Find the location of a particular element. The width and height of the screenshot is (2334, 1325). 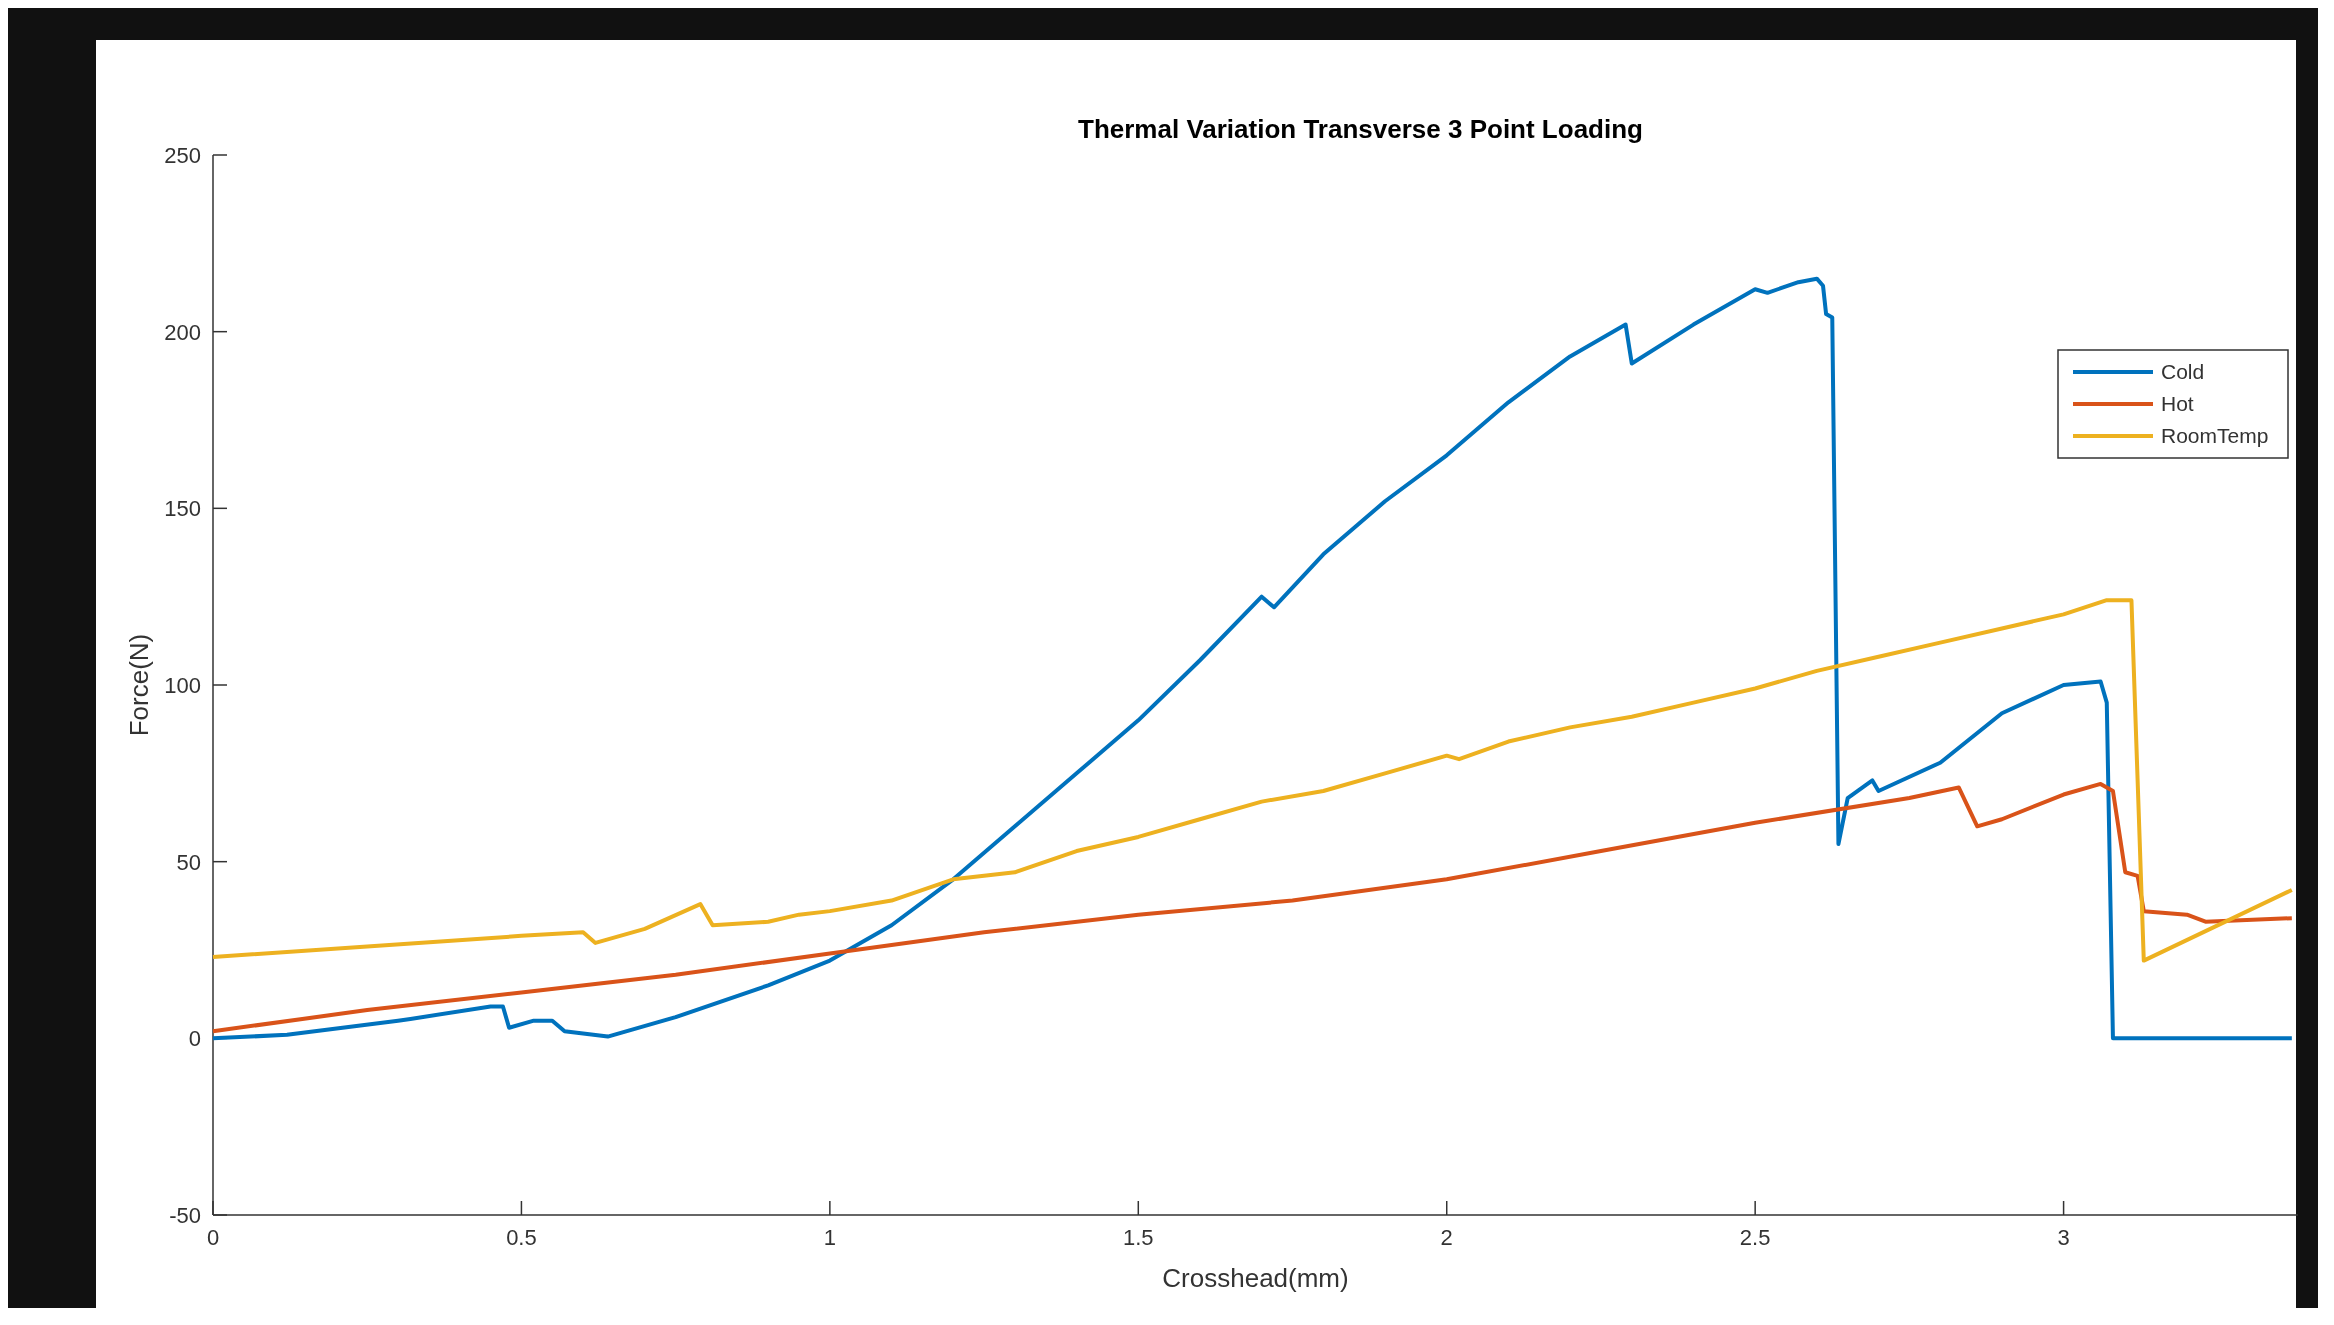

y-axis-title: Force(N) is located at coordinates (139, 685).